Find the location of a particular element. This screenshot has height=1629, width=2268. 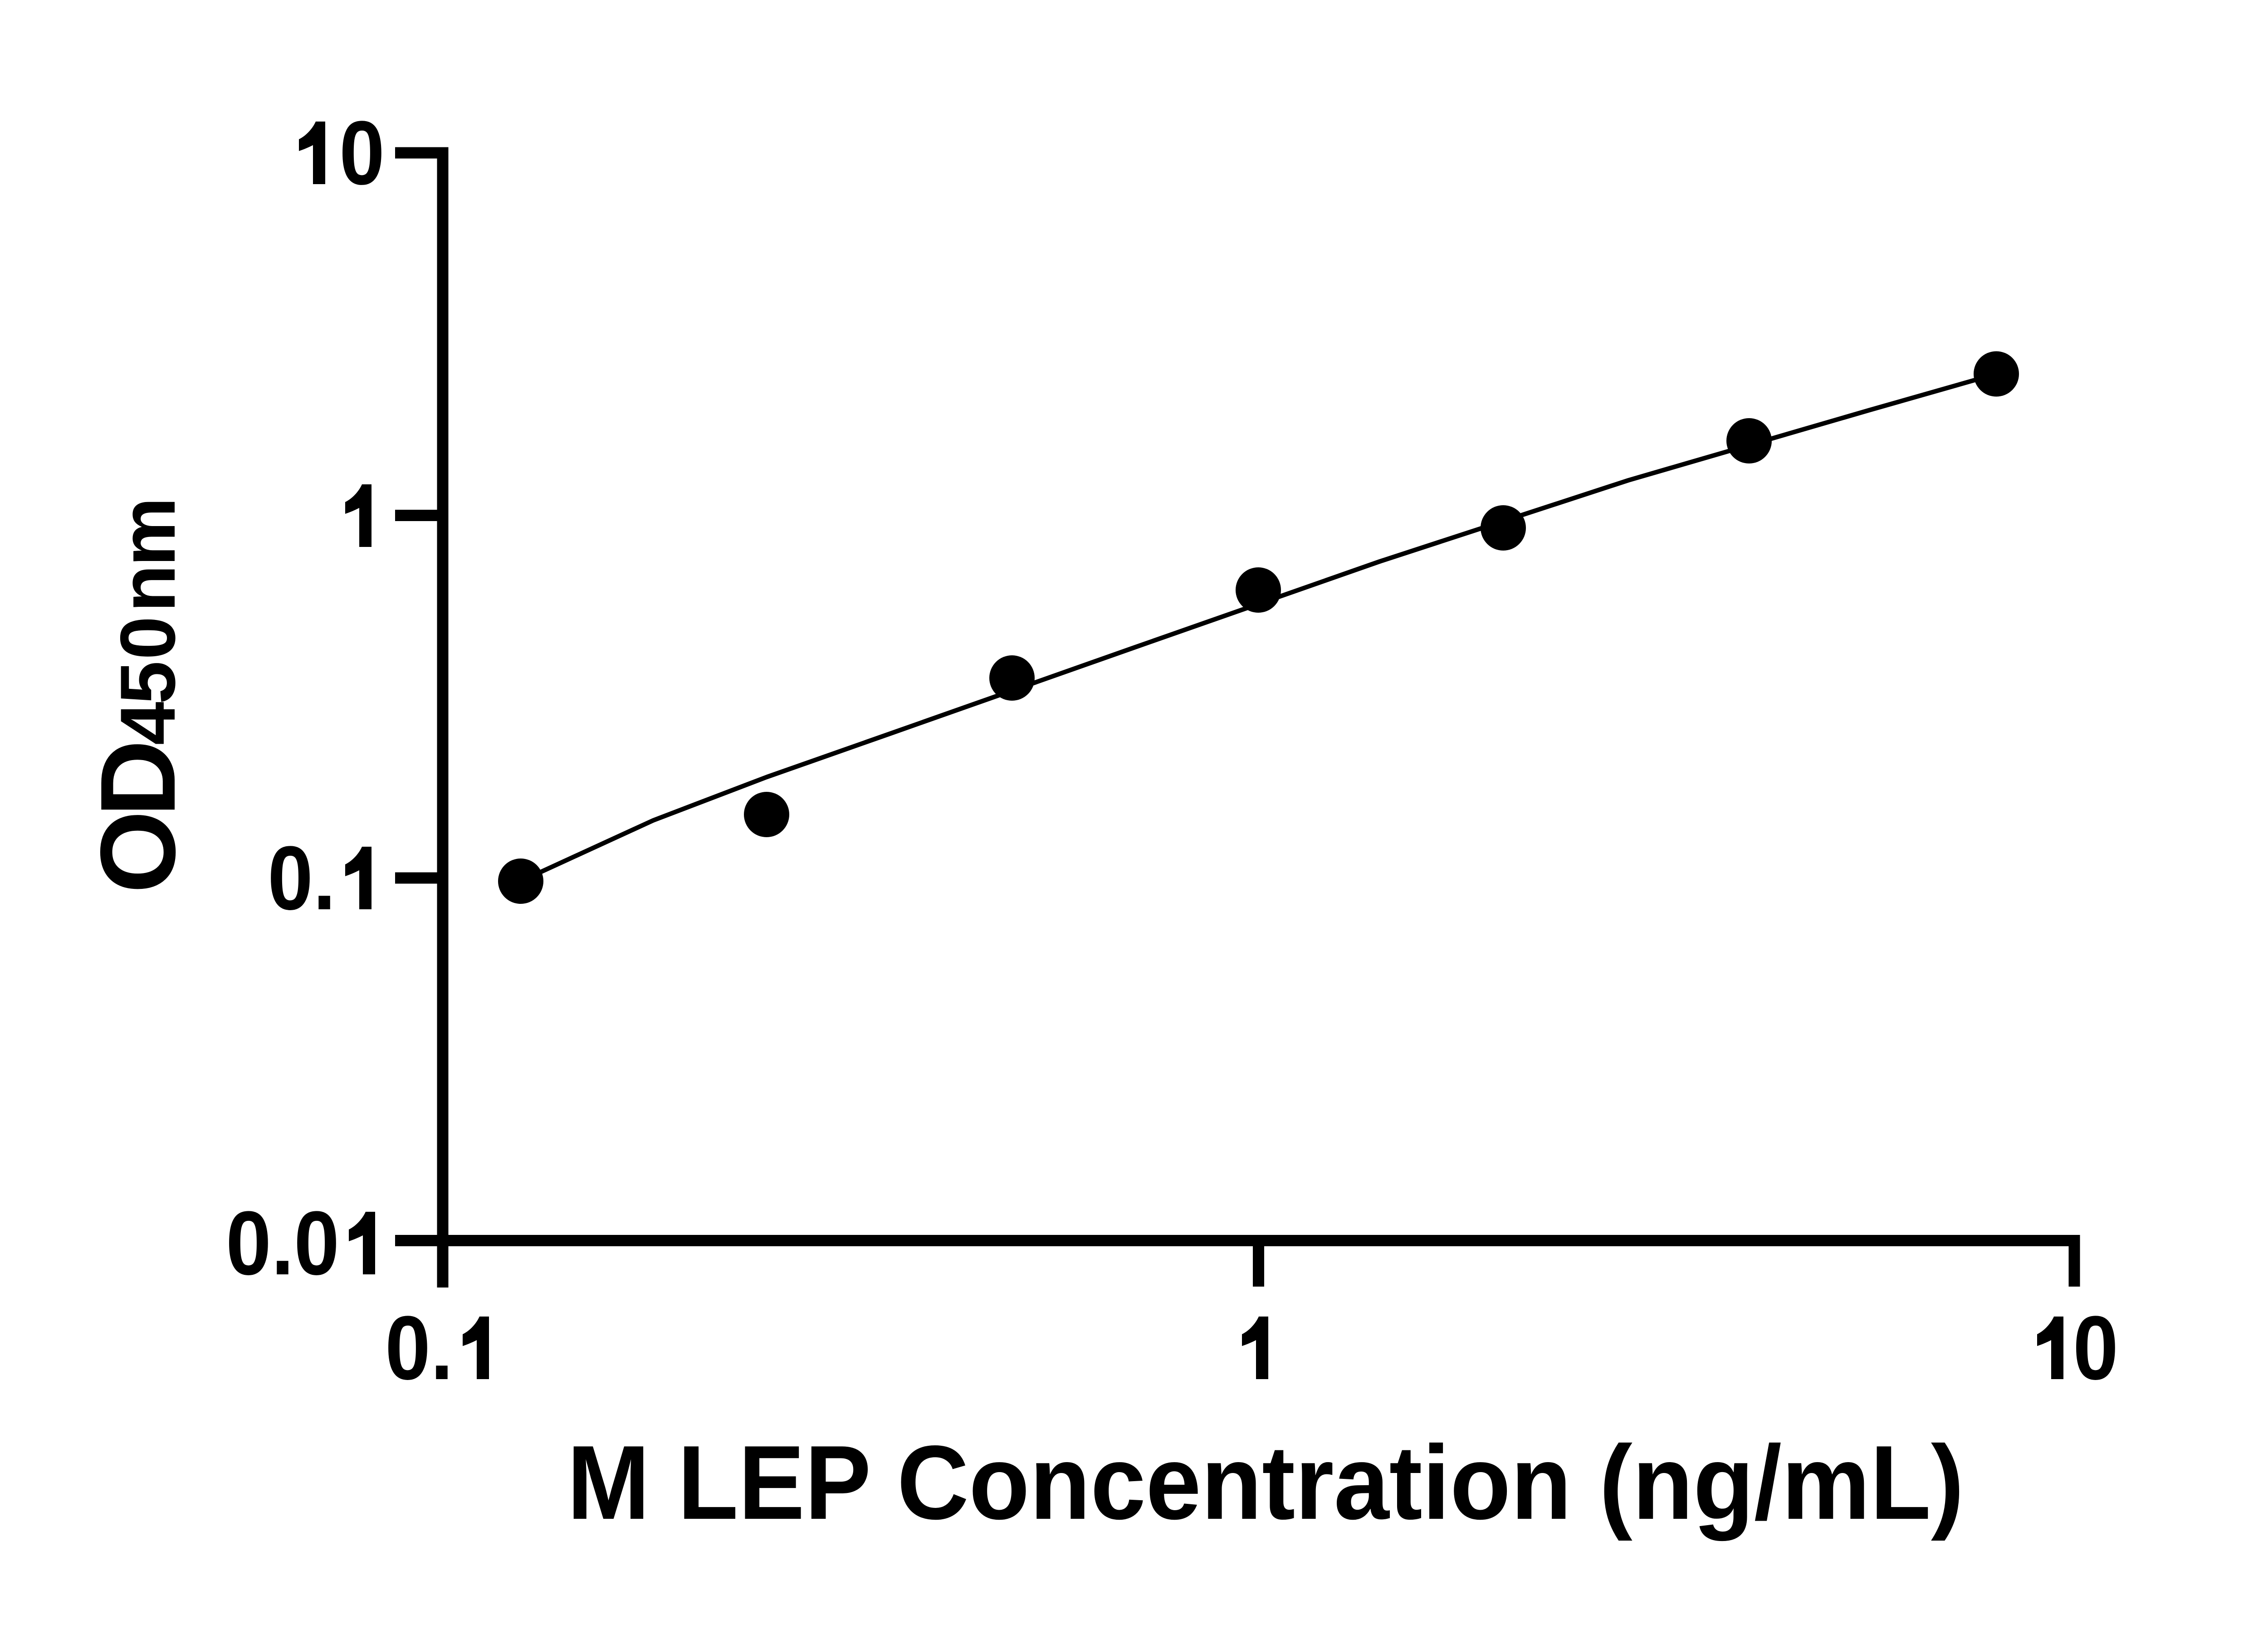

svg-text: O is located at coordinates (137, 852).